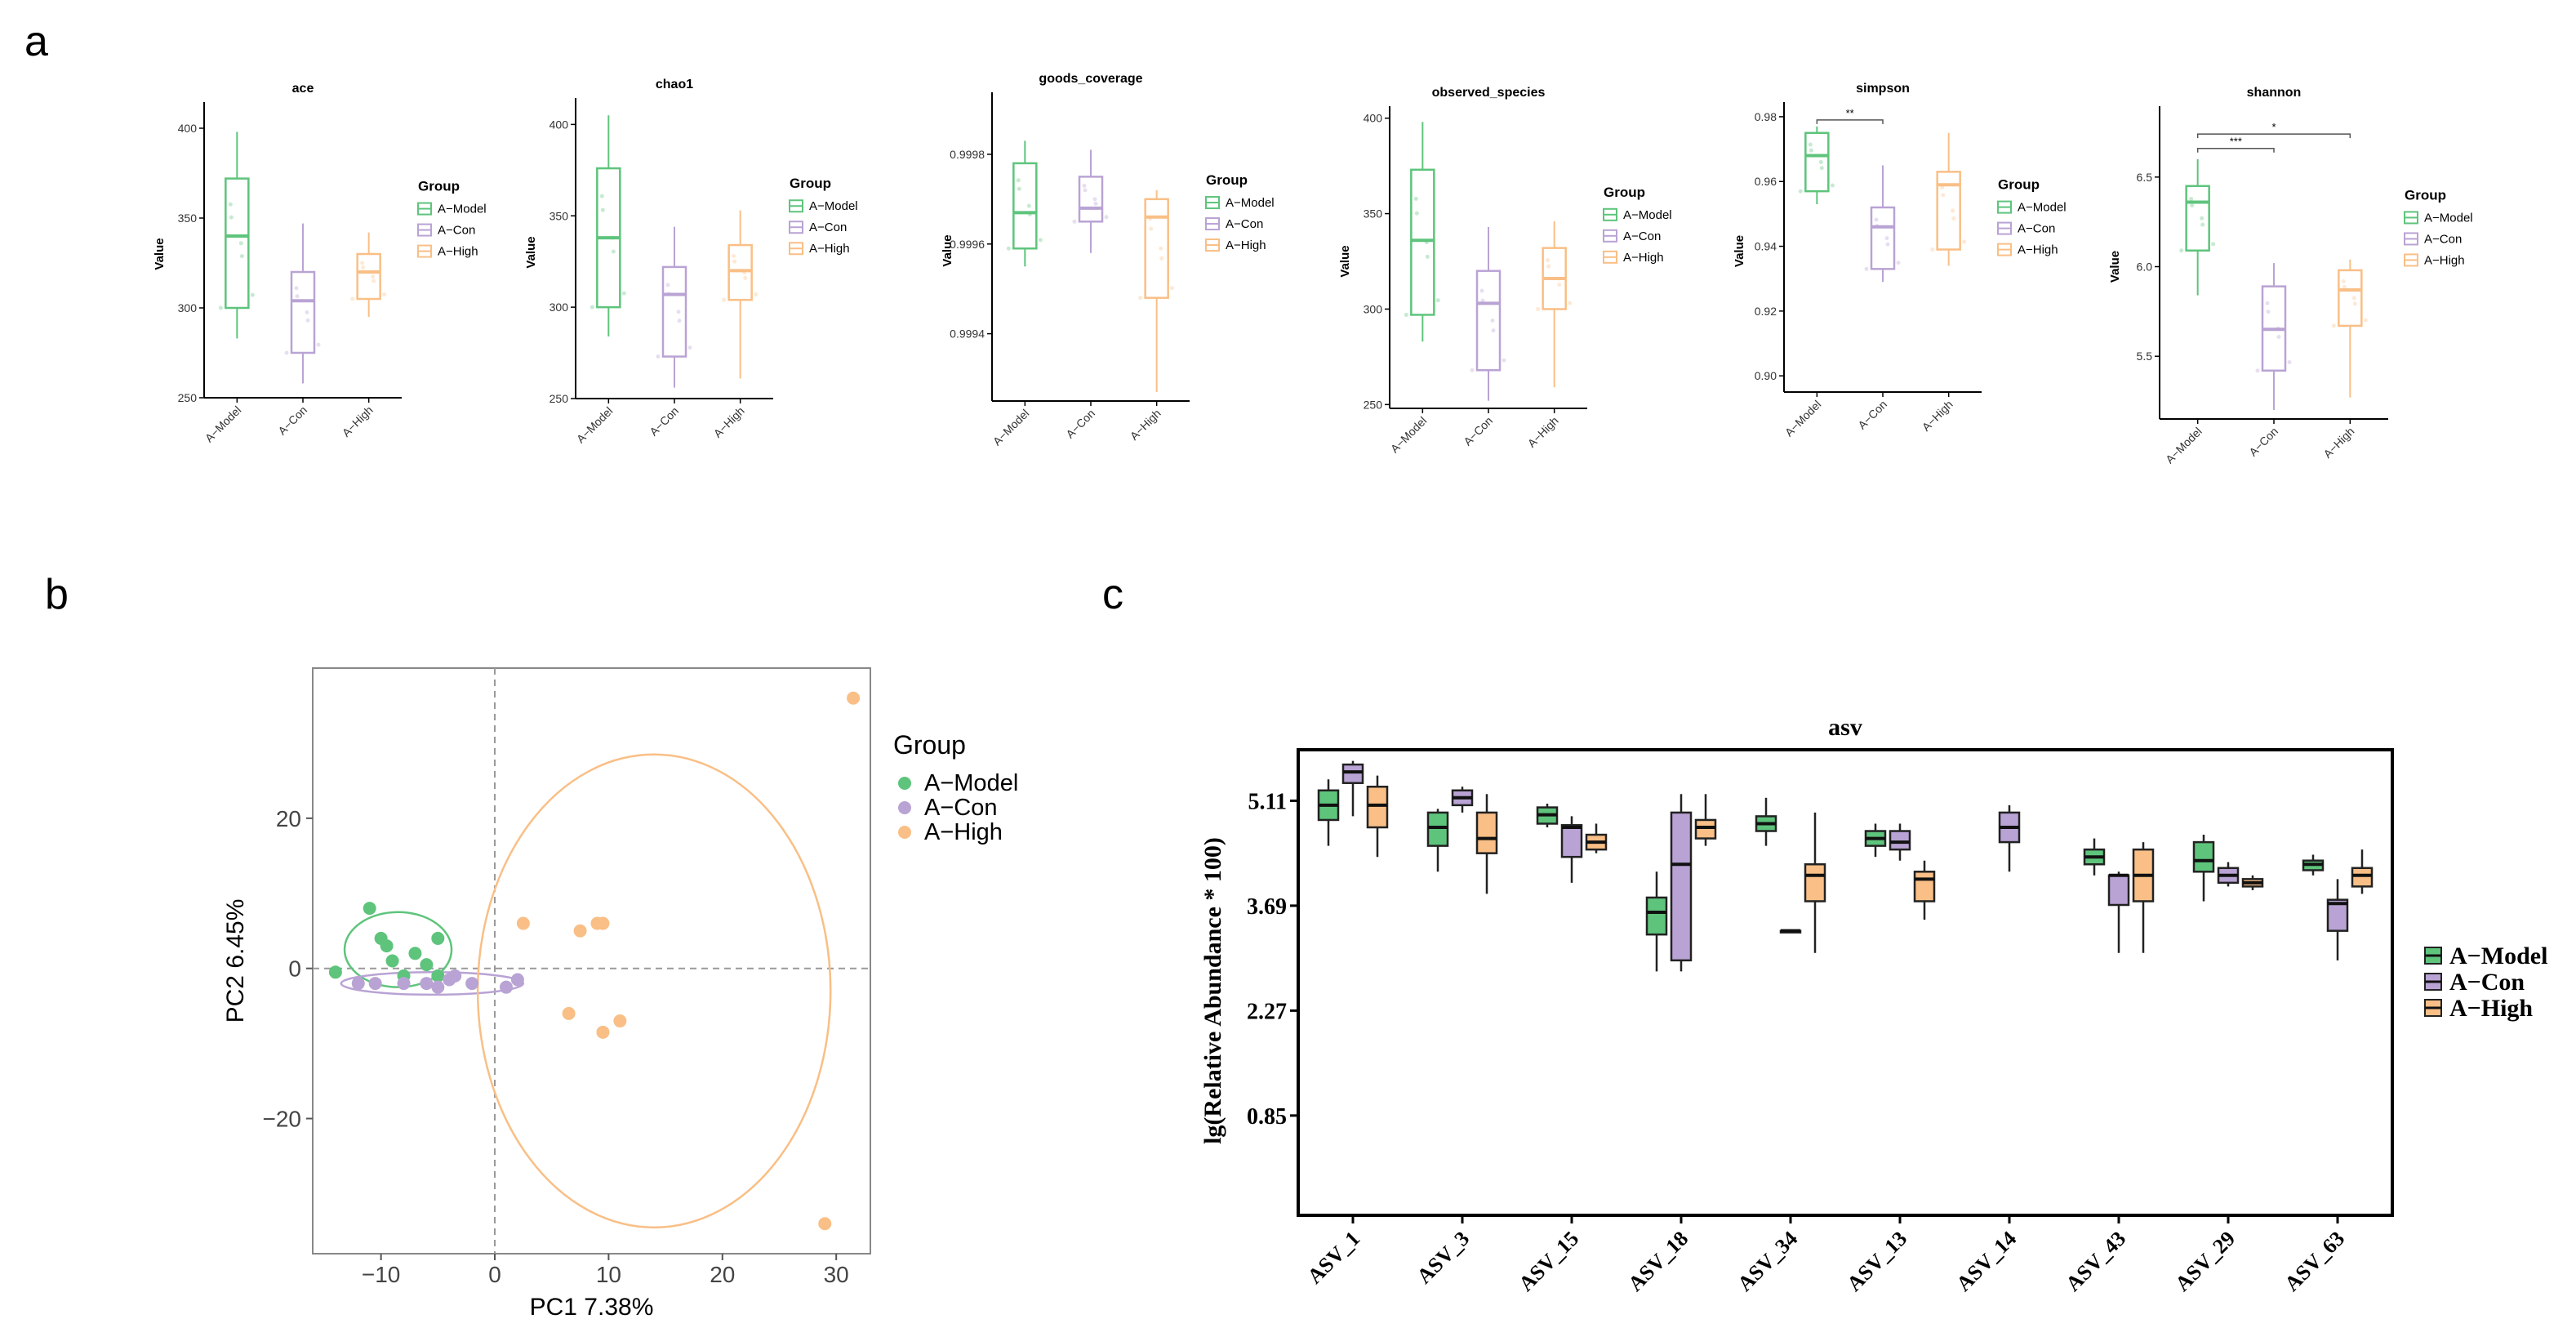 Image resolution: width=2576 pixels, height=1337 pixels. I want to click on x-tick-label: 20, so click(722, 1274).